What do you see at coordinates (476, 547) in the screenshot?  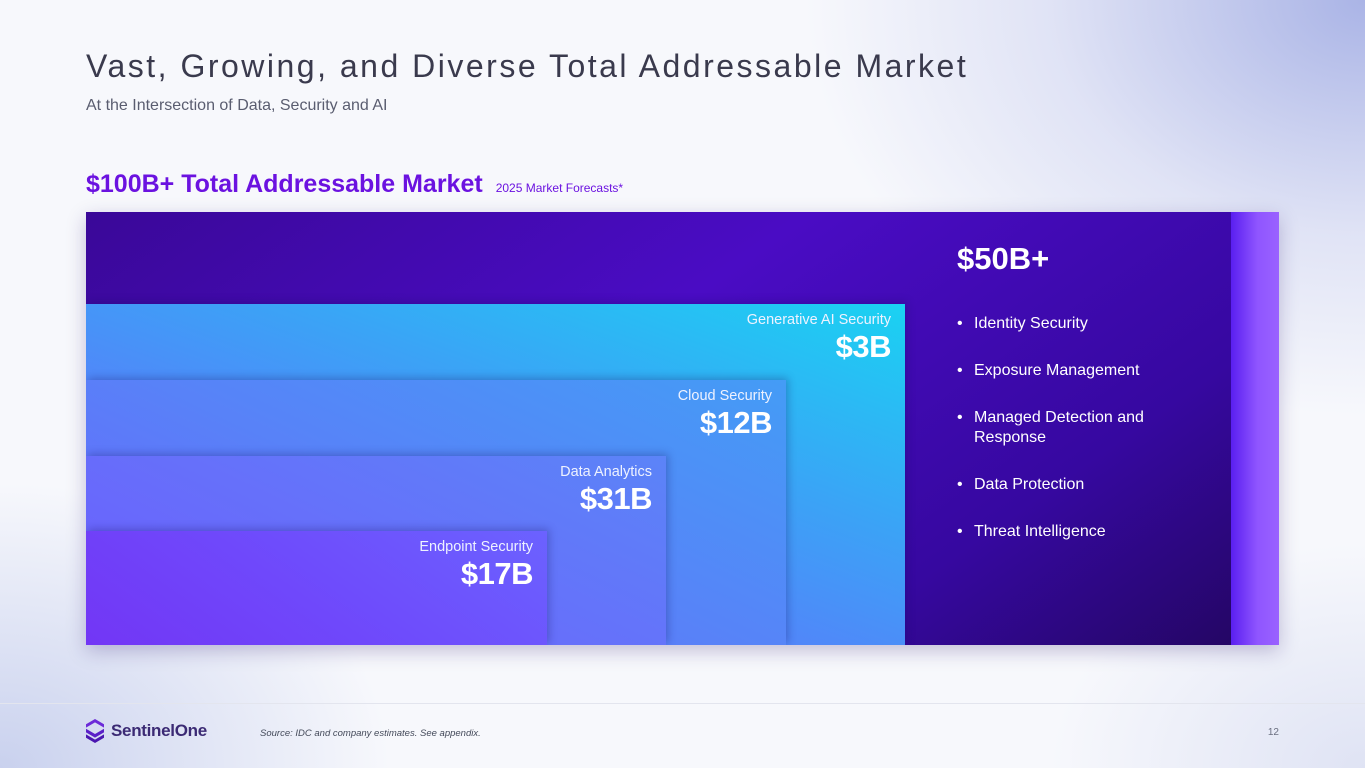 I see `segment-name: Endpoint Security` at bounding box center [476, 547].